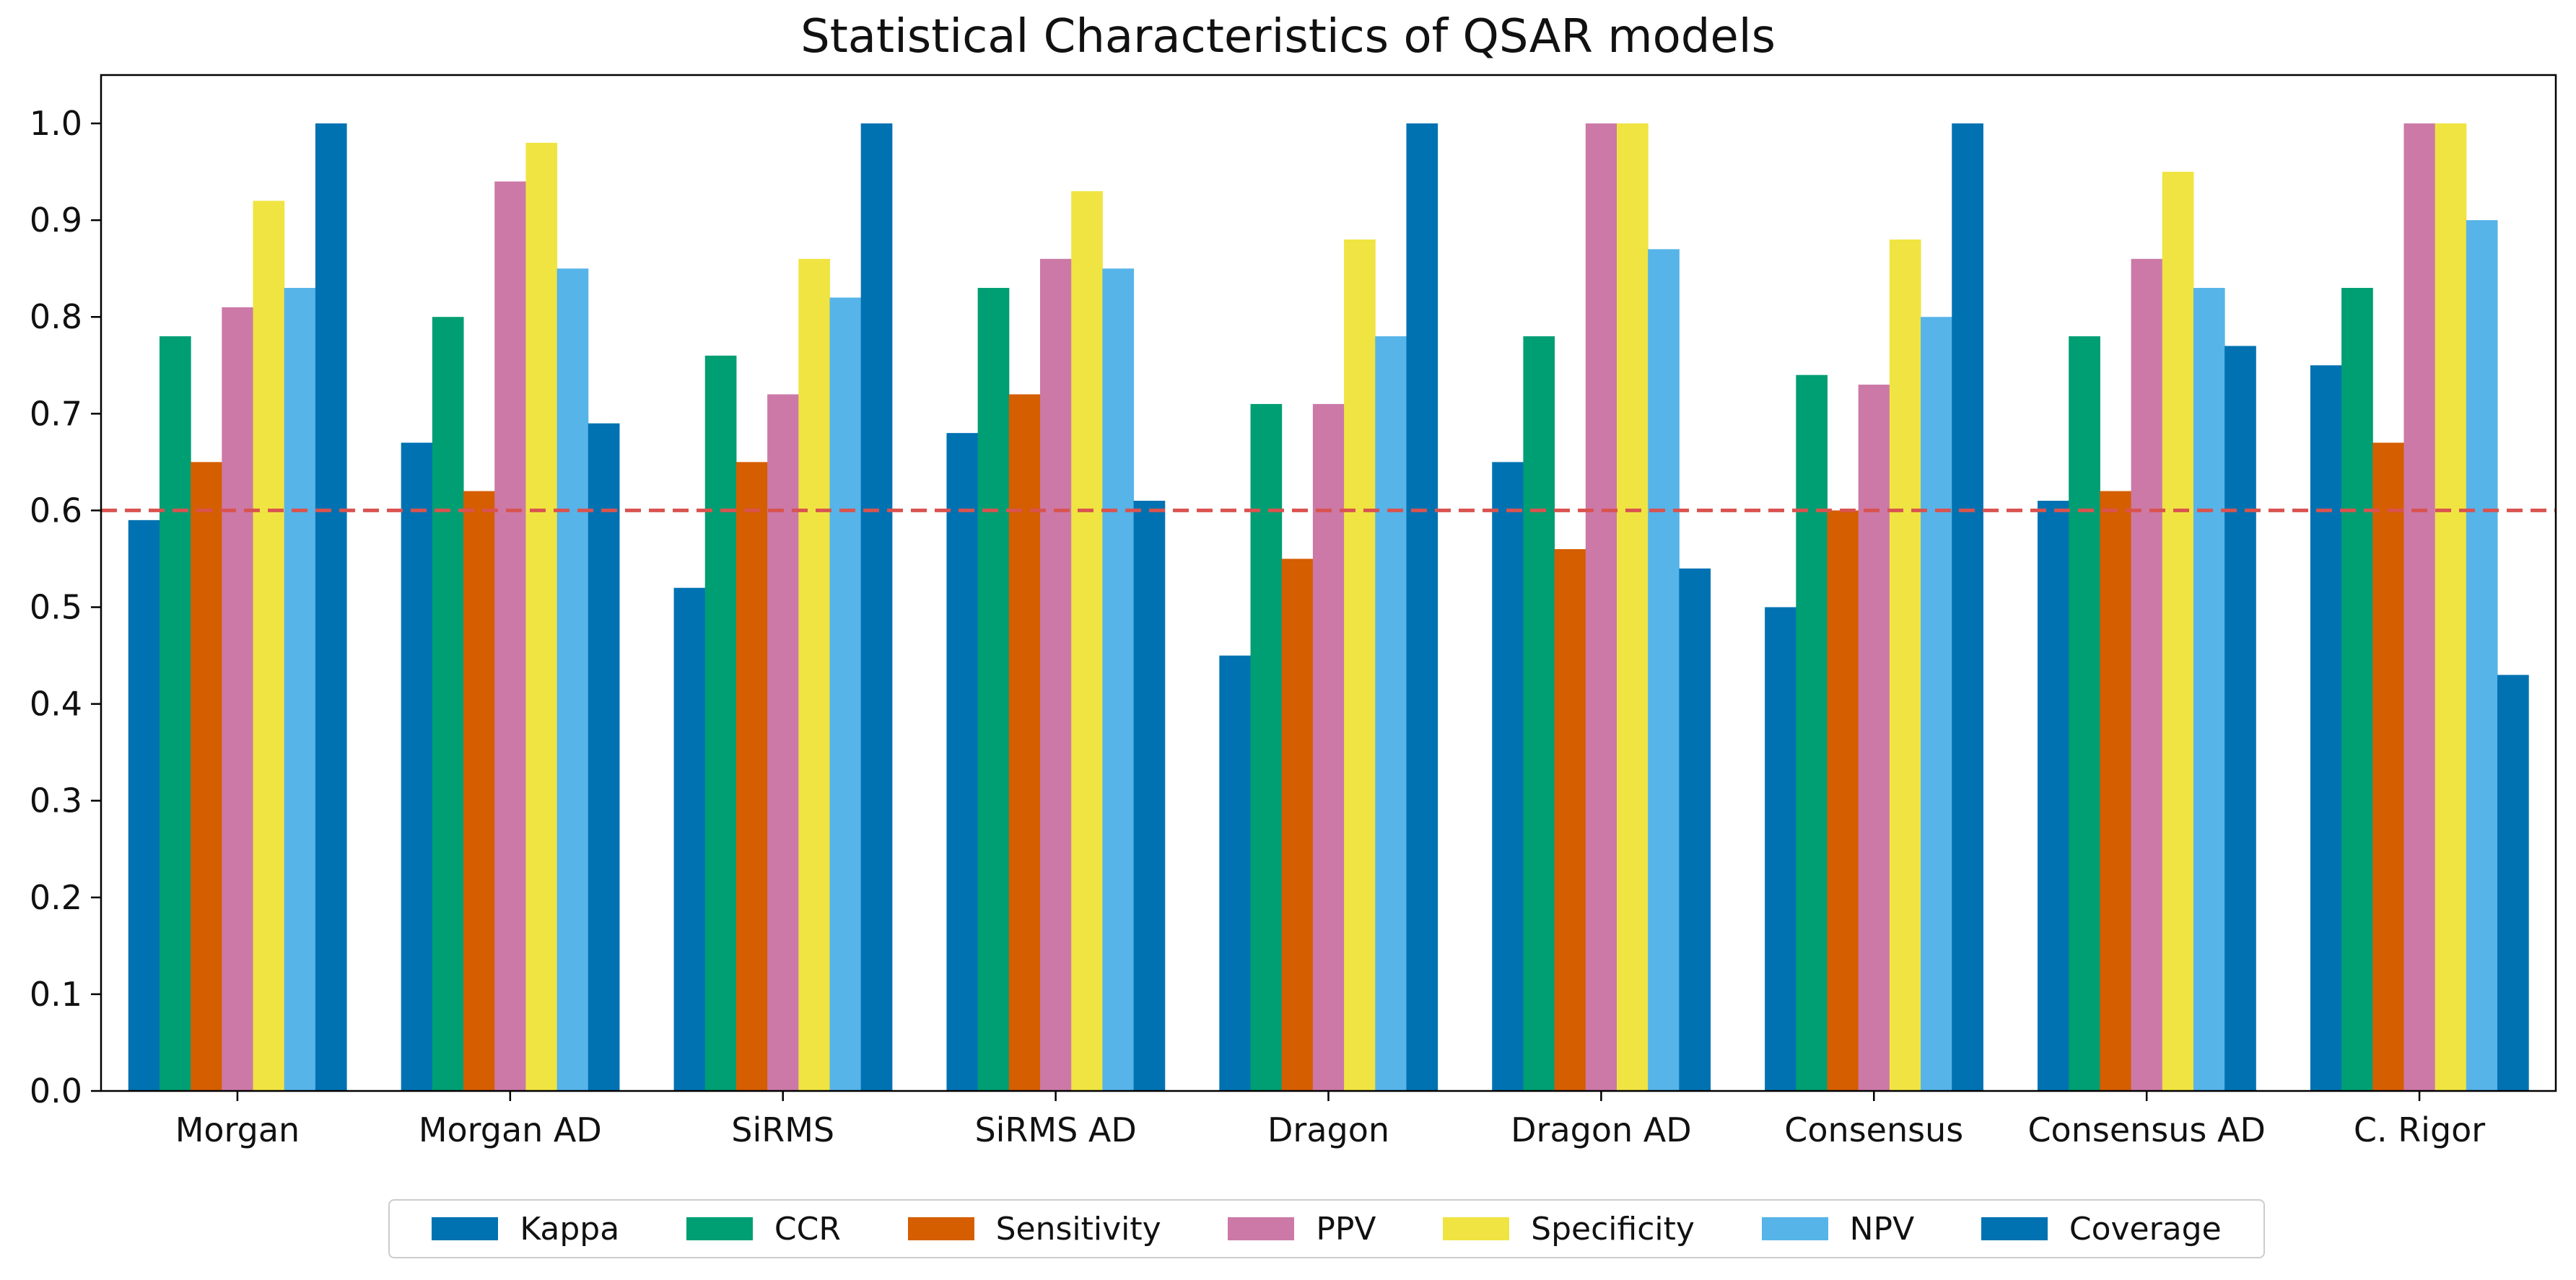 Image resolution: width=2576 pixels, height=1280 pixels. I want to click on bar-specificity-dragon, so click(1360, 665).